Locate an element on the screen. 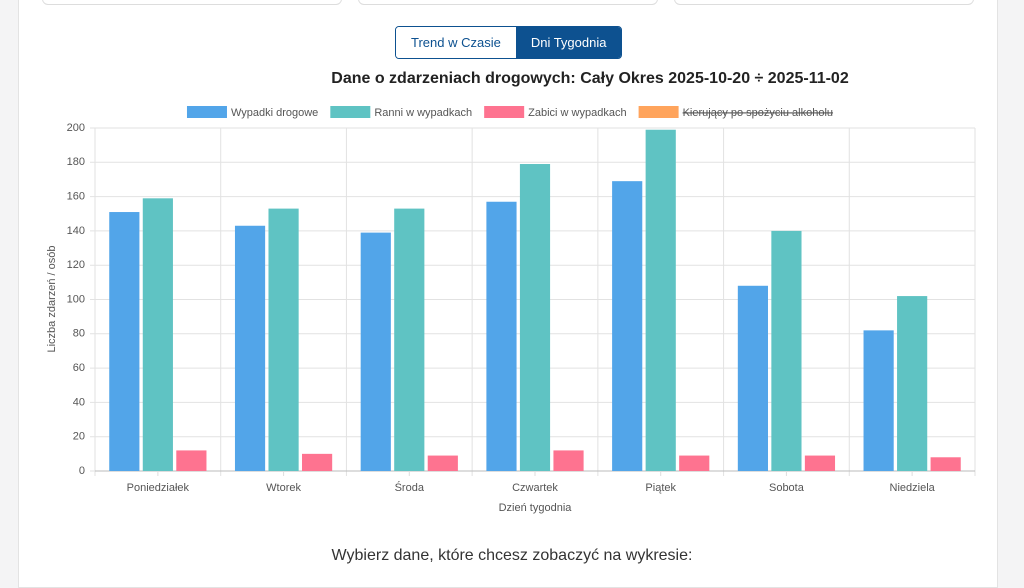 The image size is (1024, 588). y-tick-label: 100 is located at coordinates (76, 299).